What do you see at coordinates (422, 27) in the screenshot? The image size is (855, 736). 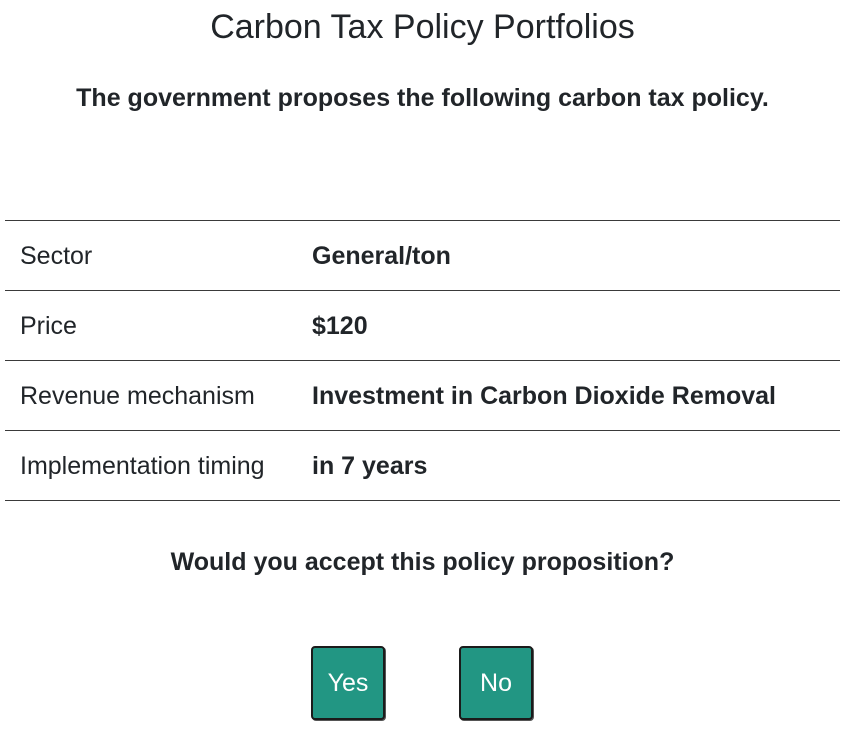 I see `page-title: Carbon Tax Policy Portfolios` at bounding box center [422, 27].